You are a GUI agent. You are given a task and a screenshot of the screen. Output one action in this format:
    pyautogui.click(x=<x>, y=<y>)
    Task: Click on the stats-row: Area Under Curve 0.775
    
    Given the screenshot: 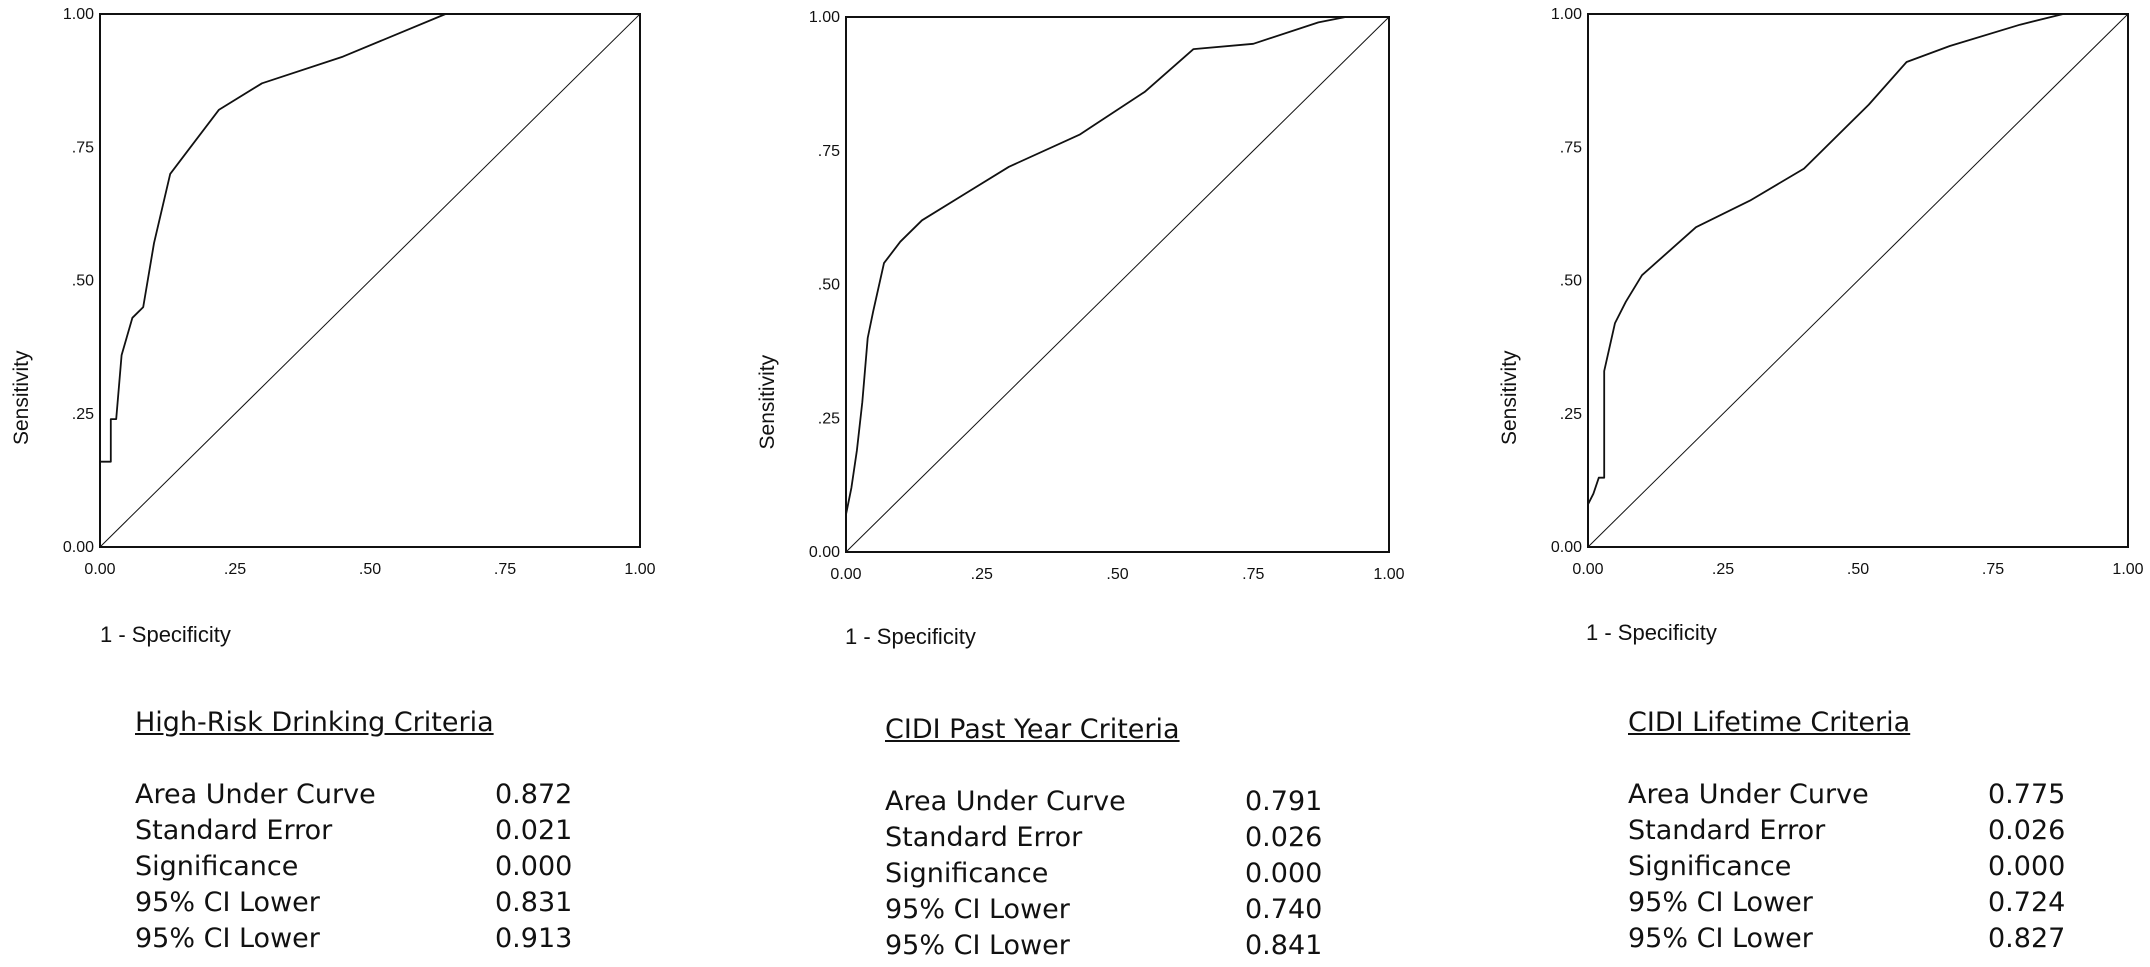 What is the action you would take?
    pyautogui.click(x=1846, y=795)
    